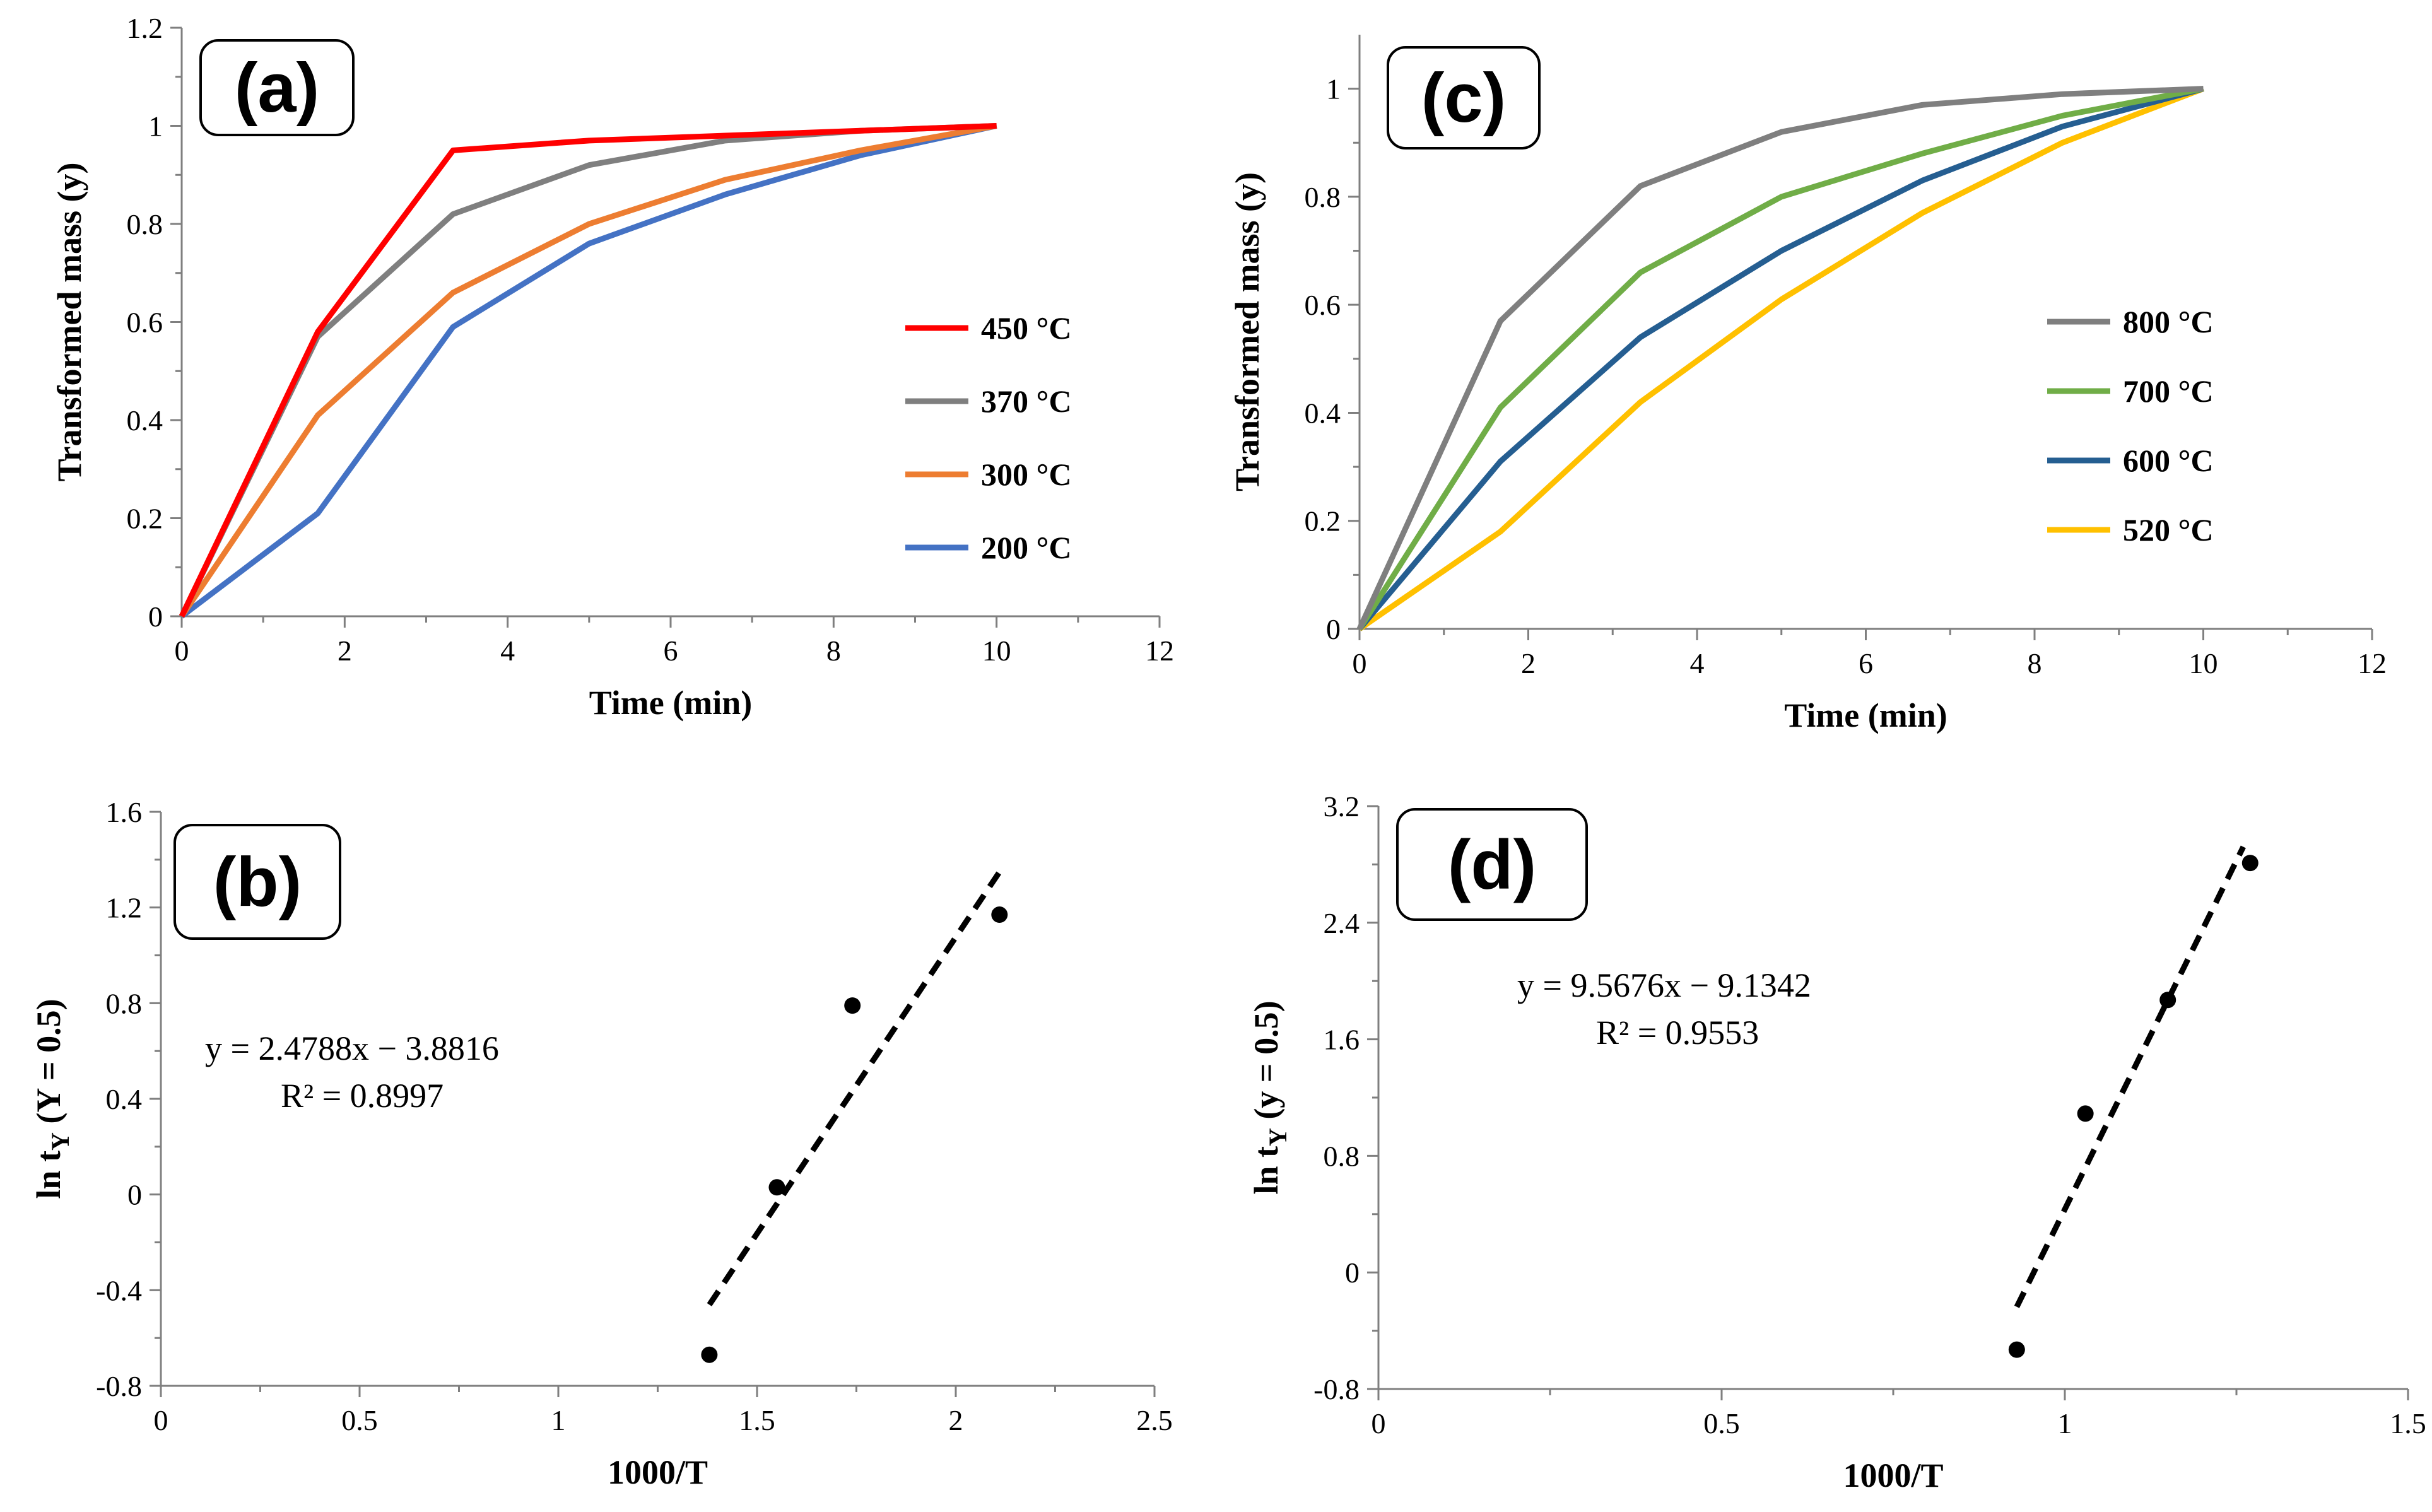 The width and height of the screenshot is (2432, 1512). What do you see at coordinates (2168, 460) in the screenshot?
I see `legend-label: 600 °C` at bounding box center [2168, 460].